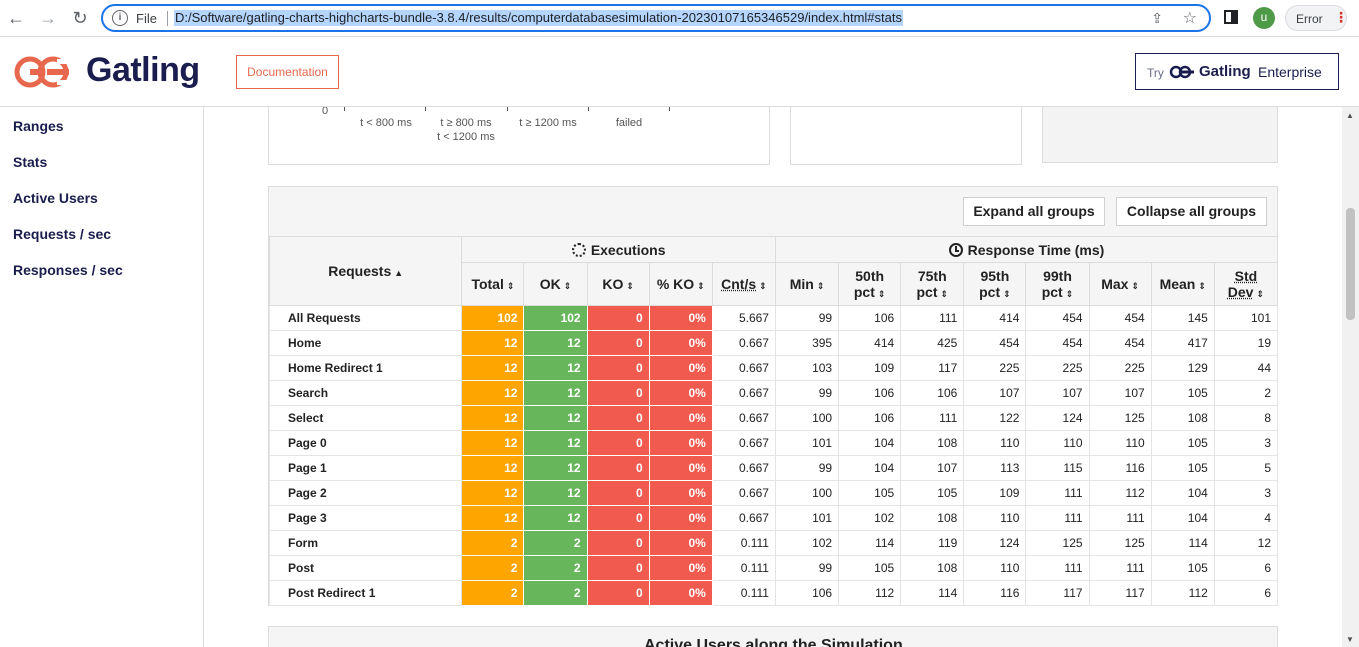  What do you see at coordinates (68, 270) in the screenshot?
I see `sidebar-item-responses-sec: Responses / sec` at bounding box center [68, 270].